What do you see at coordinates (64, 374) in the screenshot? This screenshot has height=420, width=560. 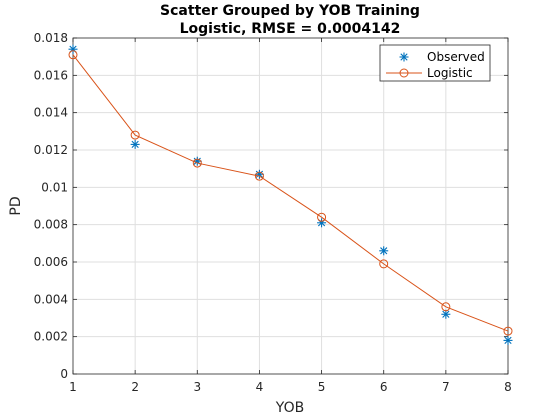 I see `y-tick-label: 0` at bounding box center [64, 374].